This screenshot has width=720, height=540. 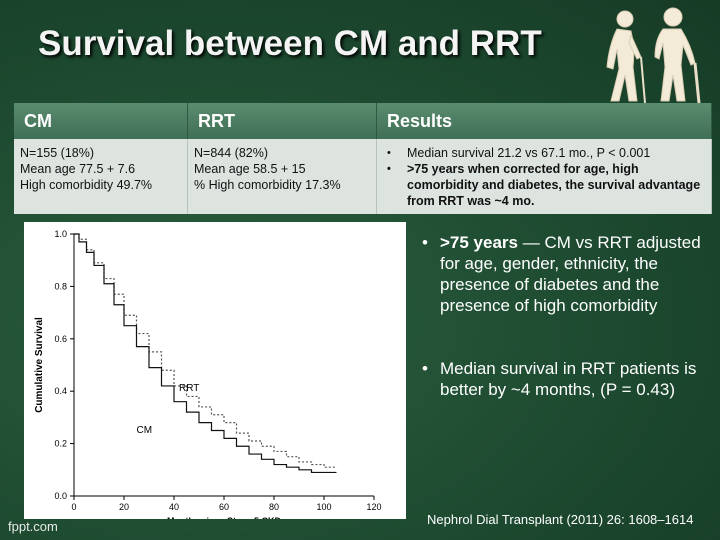 What do you see at coordinates (60, 286) in the screenshot?
I see `y-tick-label: 0.8` at bounding box center [60, 286].